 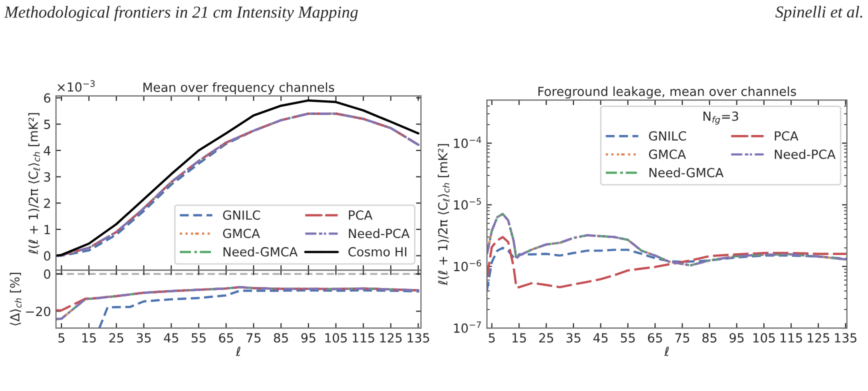 I want to click on chart-title: Mean over frequency channels, so click(x=238, y=88).